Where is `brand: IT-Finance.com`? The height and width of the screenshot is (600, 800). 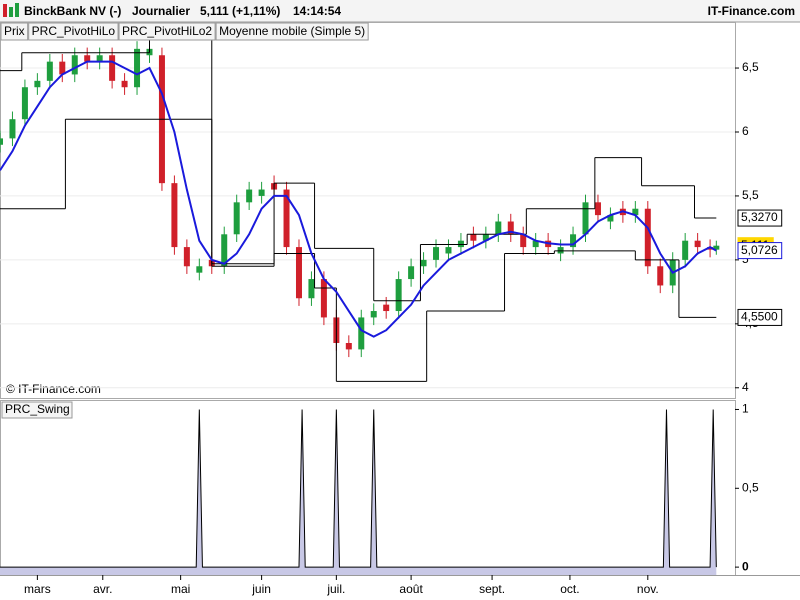
brand: IT-Finance.com is located at coordinates (751, 11).